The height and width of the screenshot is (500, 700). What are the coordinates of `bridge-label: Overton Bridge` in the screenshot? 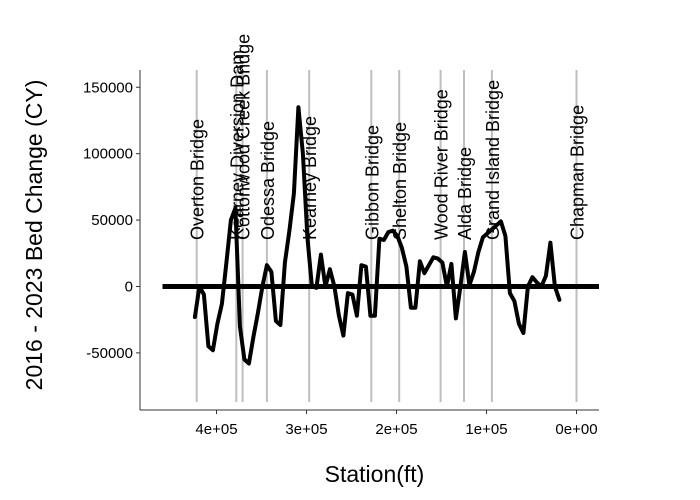 It's located at (198, 179).